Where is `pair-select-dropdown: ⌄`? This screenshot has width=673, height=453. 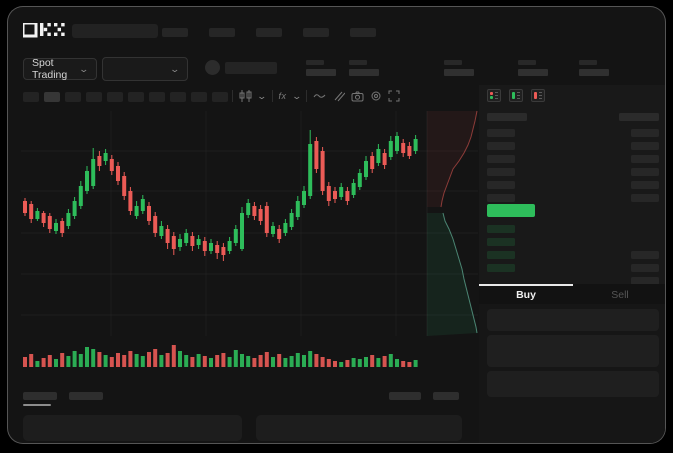
pair-select-dropdown: ⌄ is located at coordinates (145, 69).